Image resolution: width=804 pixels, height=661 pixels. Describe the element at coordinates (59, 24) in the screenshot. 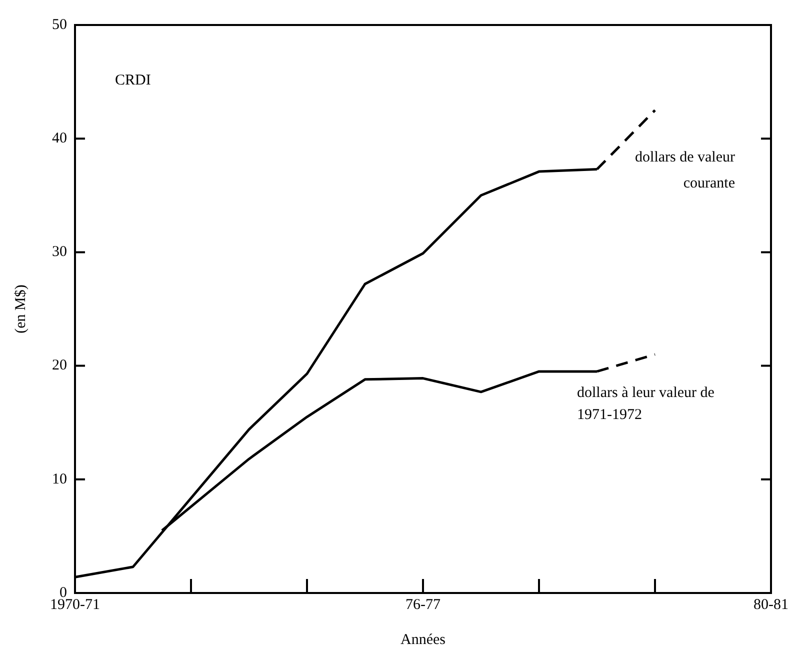

I see `y-tick-label: 50` at that location.